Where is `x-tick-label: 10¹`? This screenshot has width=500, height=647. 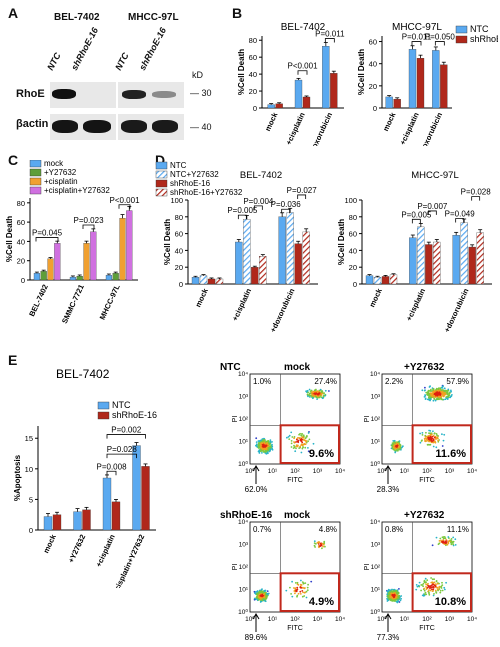 x-tick-label: 10¹ is located at coordinates (405, 619).